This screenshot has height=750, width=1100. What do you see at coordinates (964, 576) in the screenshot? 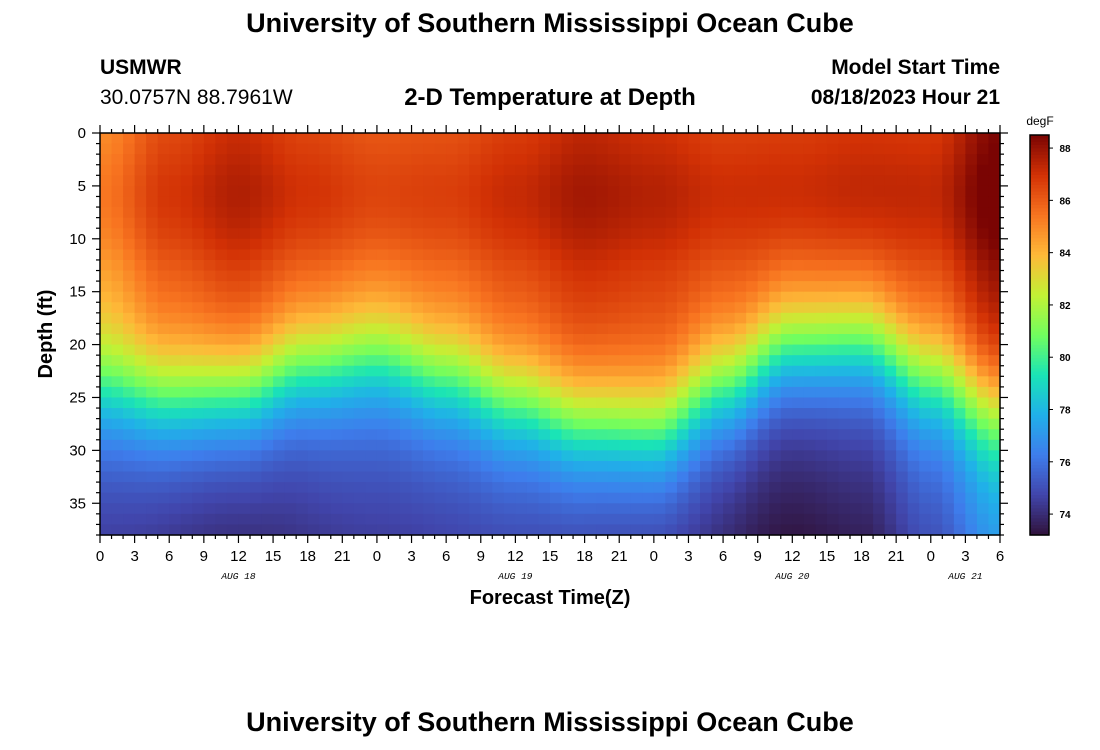
I see `date-label: AUG 21` at bounding box center [964, 576].